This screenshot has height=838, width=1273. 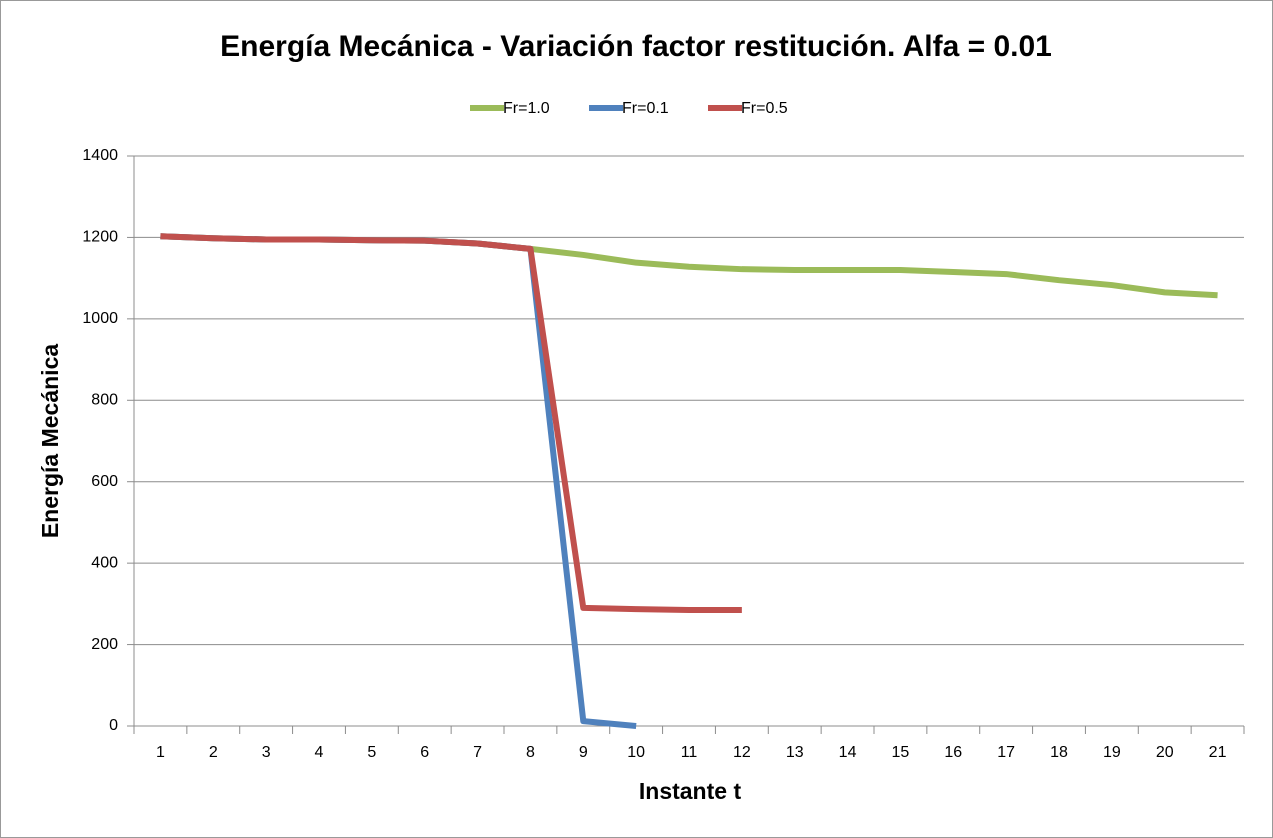 What do you see at coordinates (477, 752) in the screenshot?
I see `x-tick-label: 7` at bounding box center [477, 752].